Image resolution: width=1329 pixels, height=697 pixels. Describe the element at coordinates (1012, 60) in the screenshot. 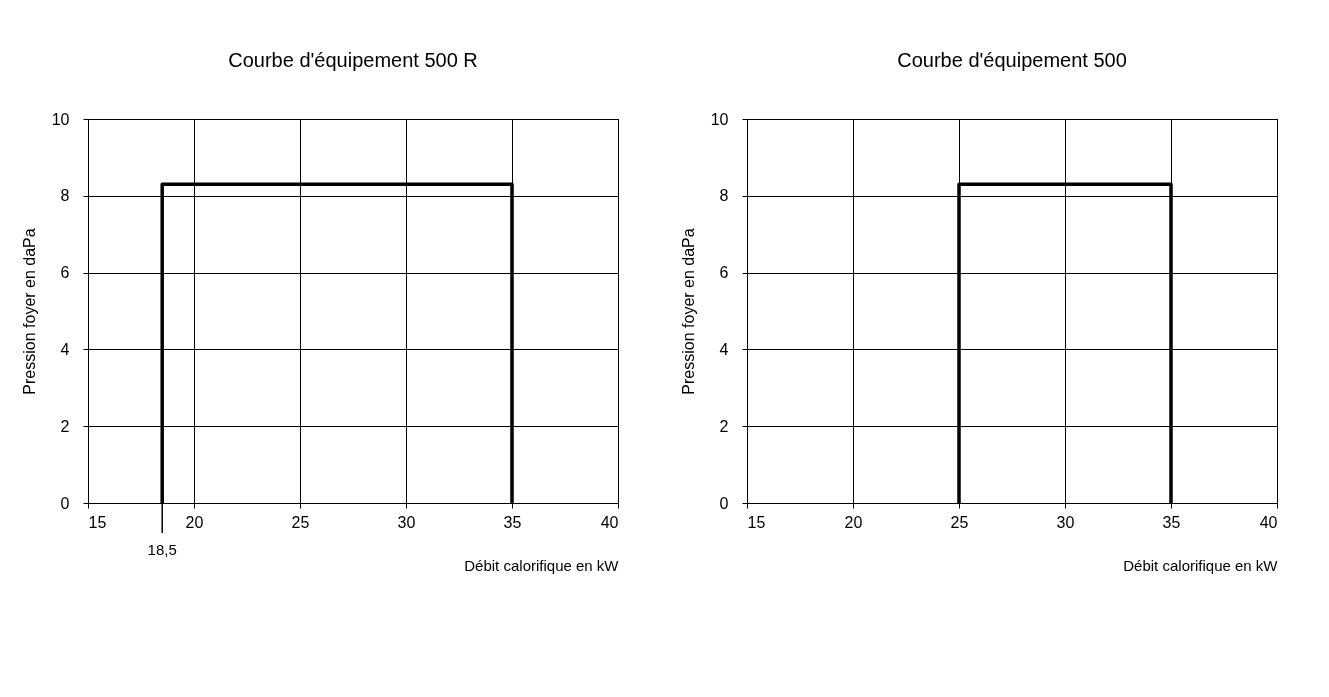

I see `chart-title: Courbe d'équipement 500` at that location.